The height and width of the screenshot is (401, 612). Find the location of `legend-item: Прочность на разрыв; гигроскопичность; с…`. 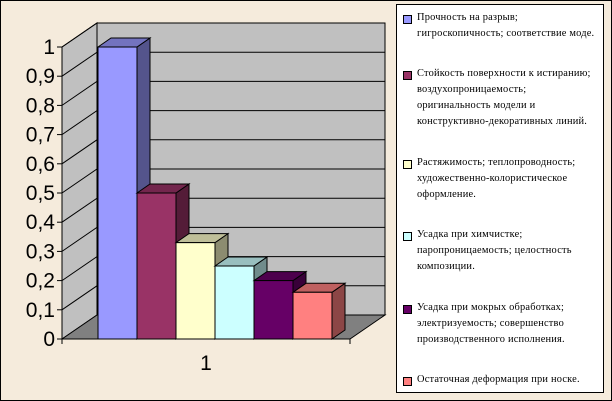

legend-item: Прочность на разрыв; гигроскопичность; с… is located at coordinates (500, 26).